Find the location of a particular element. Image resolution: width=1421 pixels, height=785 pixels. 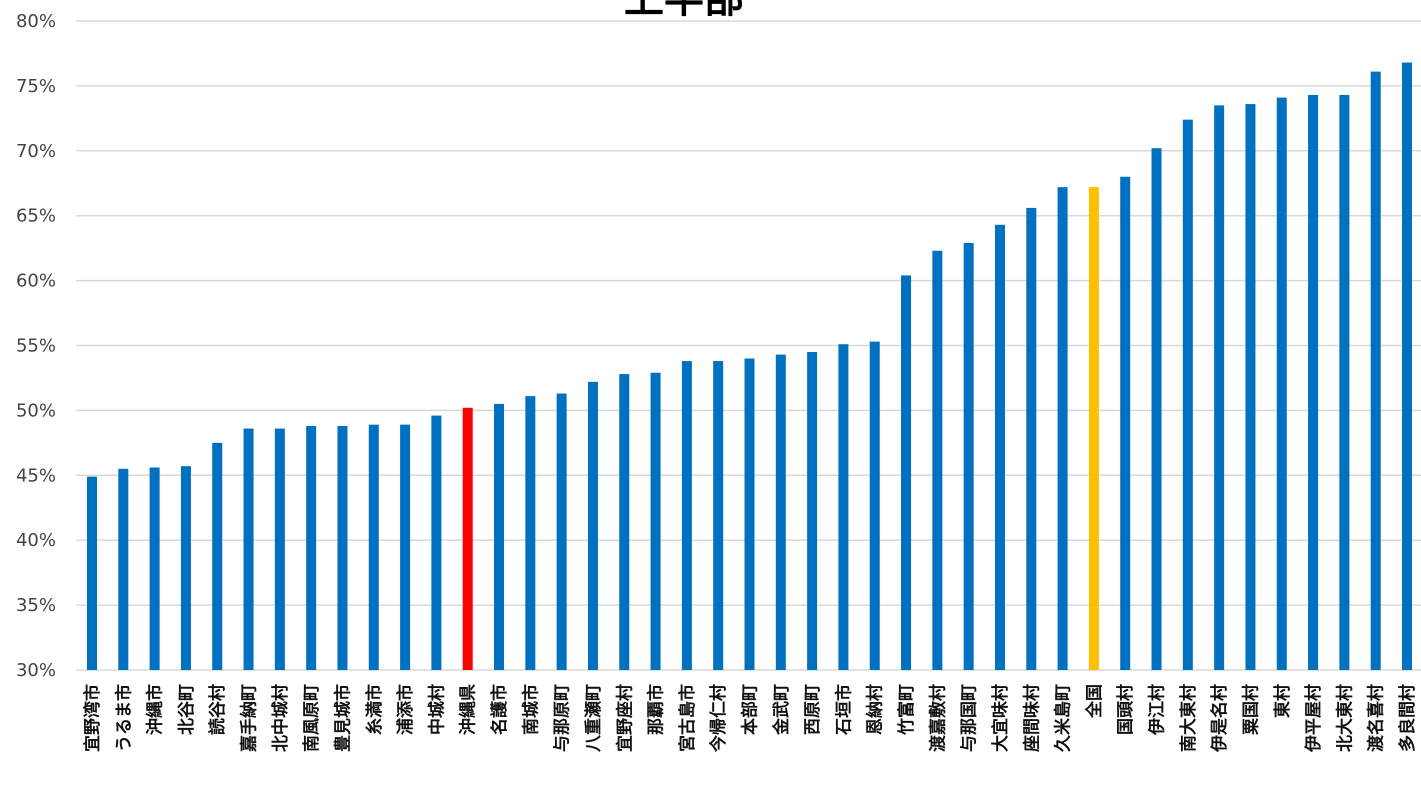

y-tick-label: 55% is located at coordinates (36, 346).